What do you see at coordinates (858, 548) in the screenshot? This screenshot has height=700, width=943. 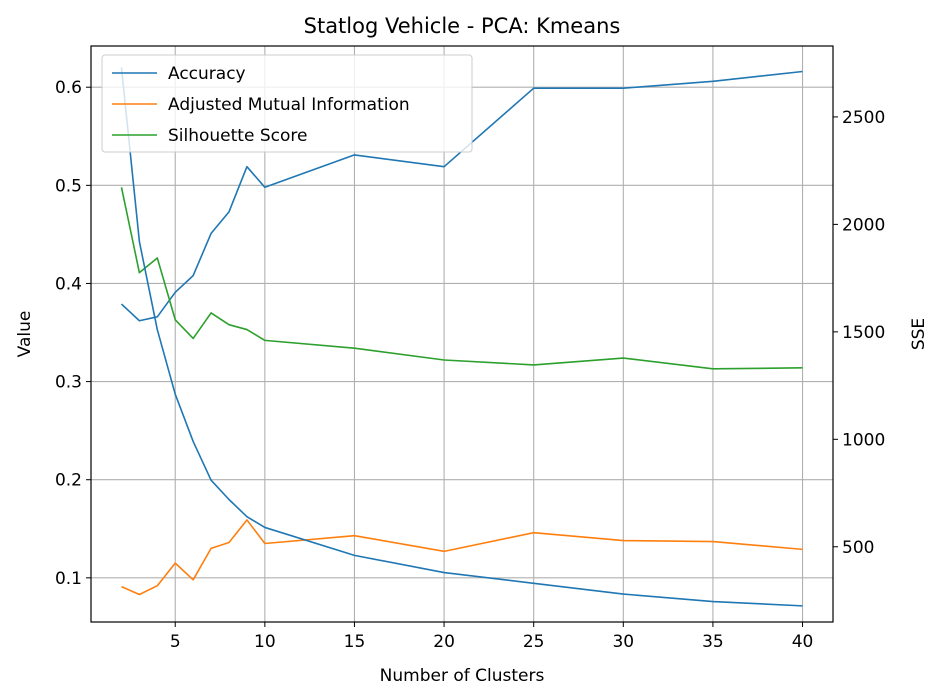 I see `y-right-tick-label: 500` at bounding box center [858, 548].